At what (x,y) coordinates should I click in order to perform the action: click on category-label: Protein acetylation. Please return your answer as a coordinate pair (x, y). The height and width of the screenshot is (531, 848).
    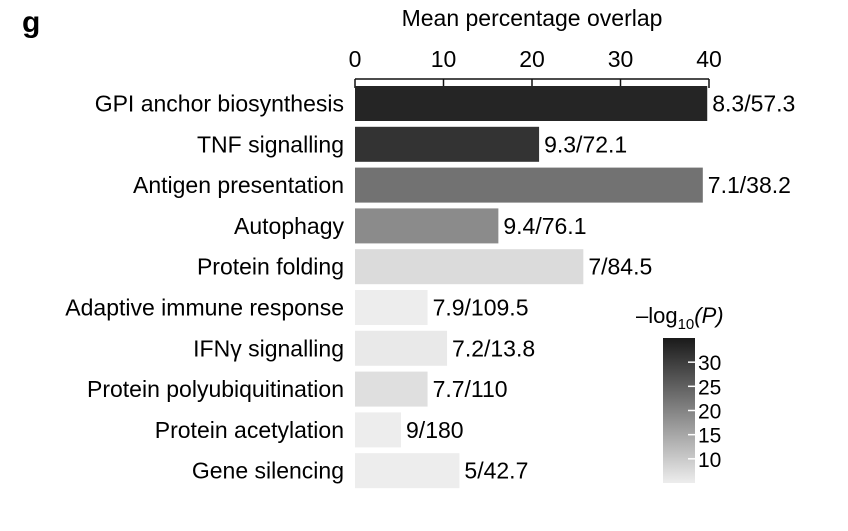
    Looking at the image, I should click on (249, 430).